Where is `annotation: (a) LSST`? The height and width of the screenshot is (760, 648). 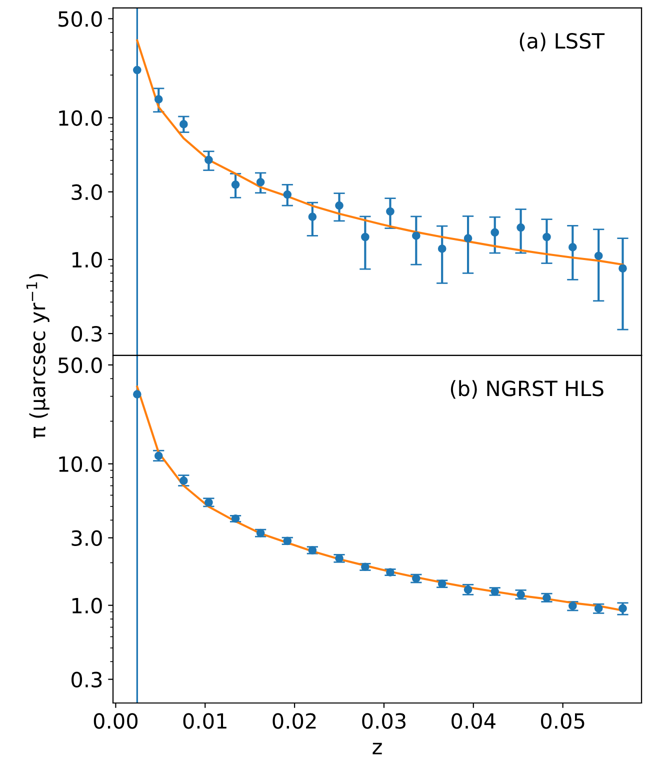
annotation: (a) LSST is located at coordinates (562, 42).